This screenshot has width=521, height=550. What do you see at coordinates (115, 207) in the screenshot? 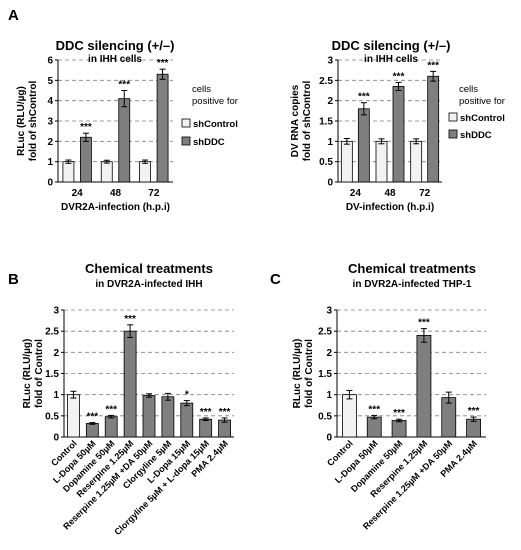
I see `x-axis-label: DVR2A-infection (h.p.i)` at bounding box center [115, 207].